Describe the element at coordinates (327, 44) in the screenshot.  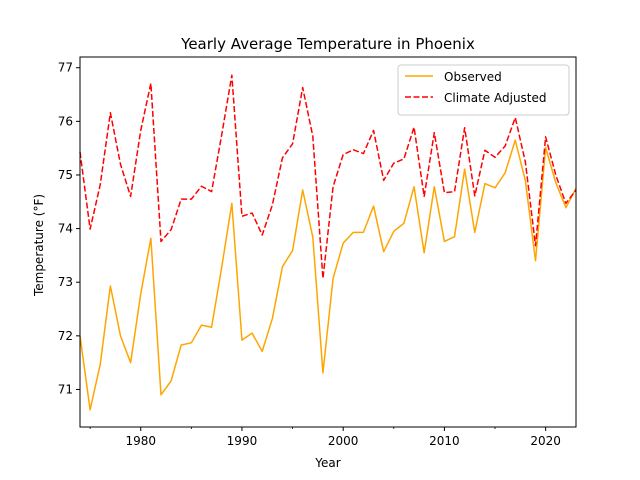
I see `chart-title: Yearly Average Temperature in Phoenix` at that location.